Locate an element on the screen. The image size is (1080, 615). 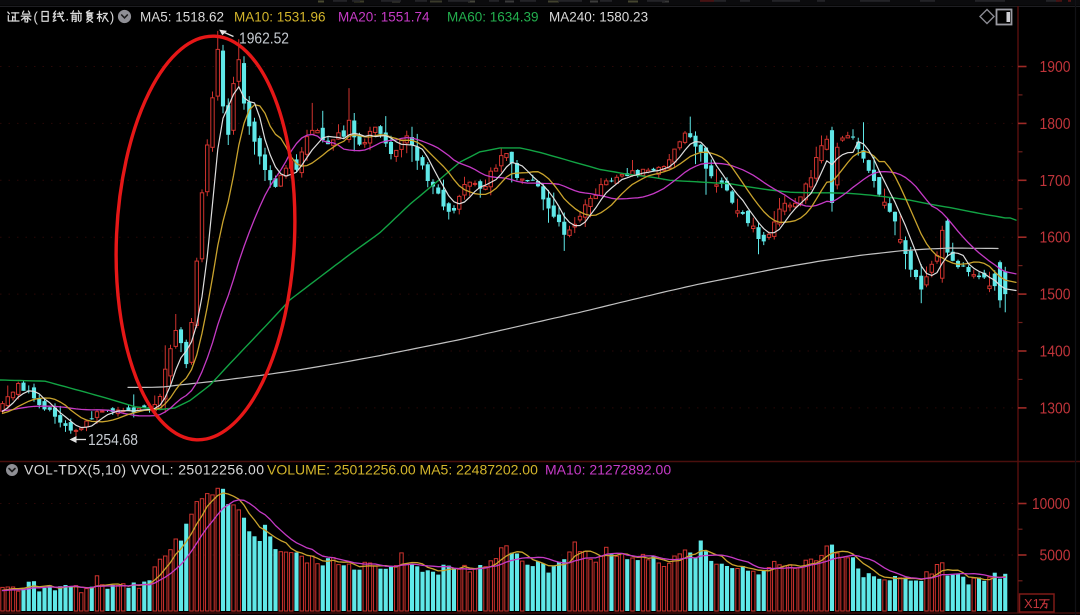
svg-text: MA60: 1634.39 is located at coordinates (493, 17).